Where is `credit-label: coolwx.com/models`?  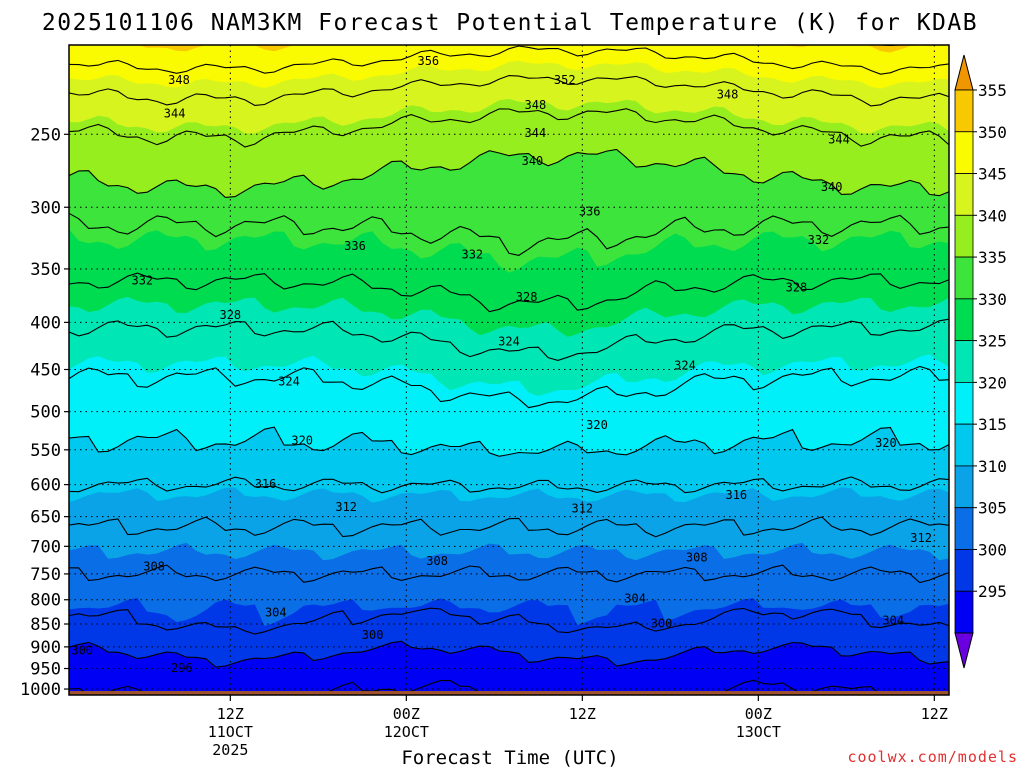 credit-label: coolwx.com/models is located at coordinates (932, 757).